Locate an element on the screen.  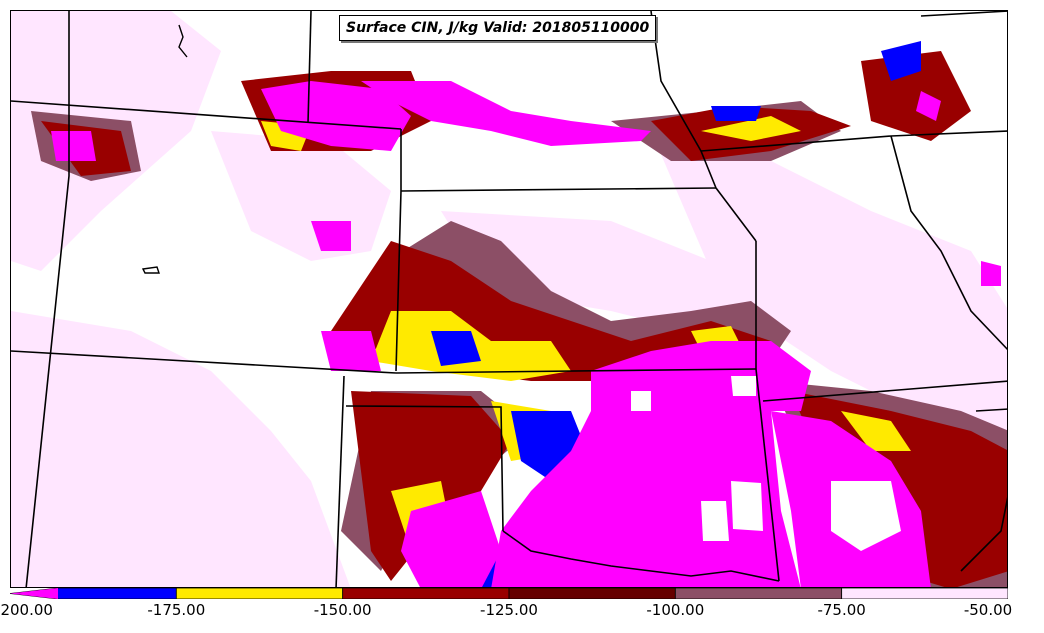
lake-outlines is located at coordinates (164, 149).